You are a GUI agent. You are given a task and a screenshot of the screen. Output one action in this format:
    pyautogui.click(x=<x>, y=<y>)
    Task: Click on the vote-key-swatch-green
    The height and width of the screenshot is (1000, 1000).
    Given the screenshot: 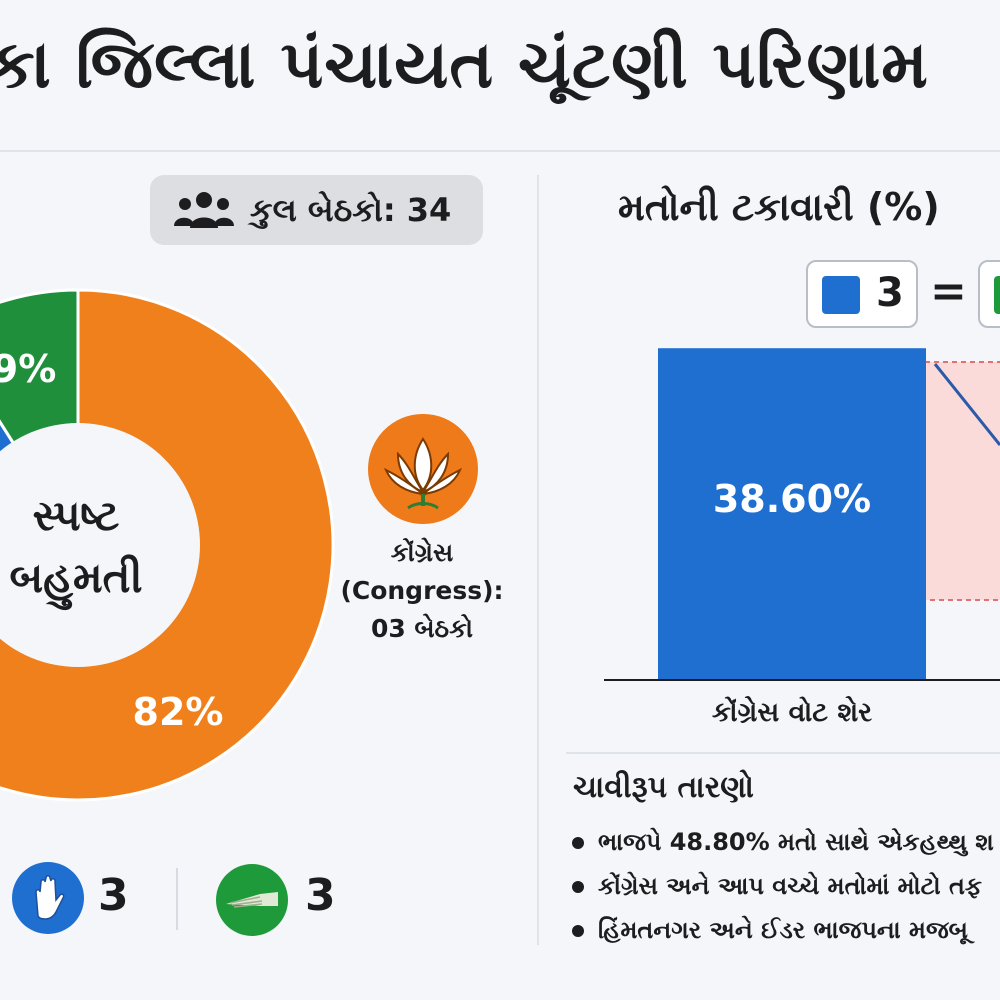 What is the action you would take?
    pyautogui.click(x=997, y=295)
    